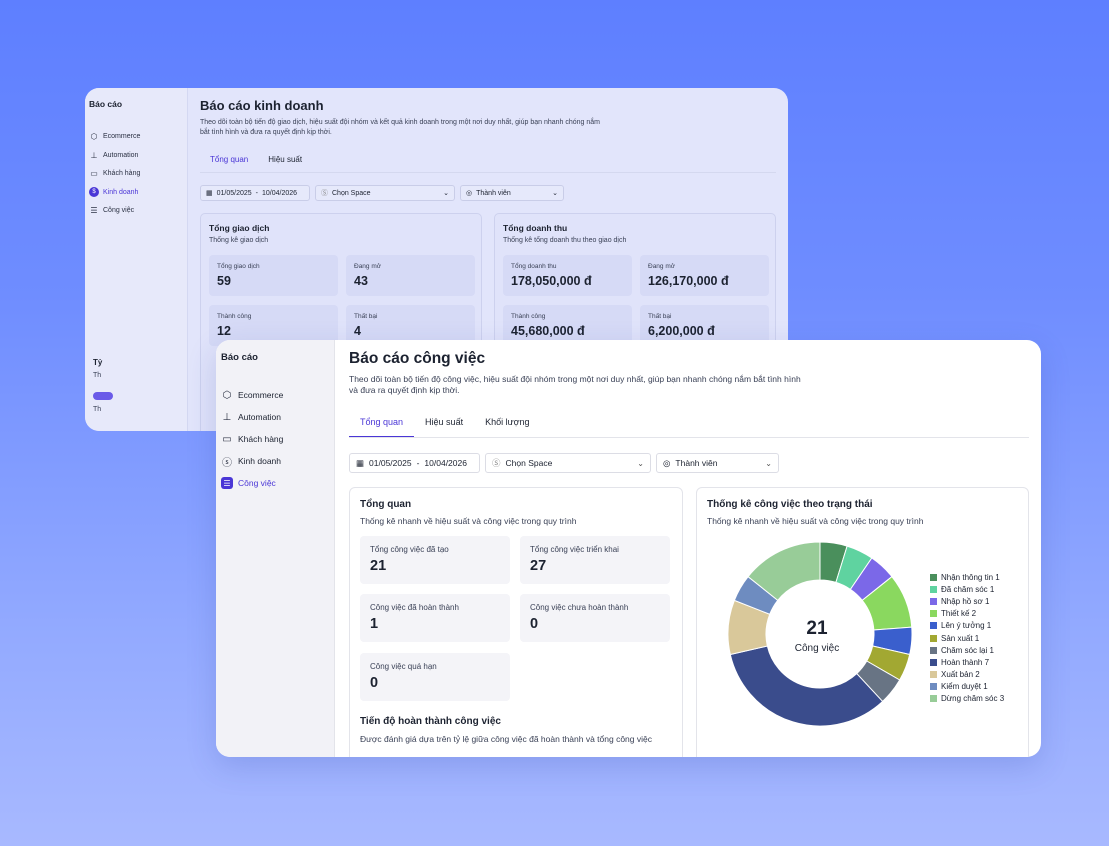 This screenshot has height=846, width=1109. What do you see at coordinates (251, 462) in the screenshot?
I see `sidebar-item-kinh-doanh: ⓢ Kinh doanh` at bounding box center [251, 462].